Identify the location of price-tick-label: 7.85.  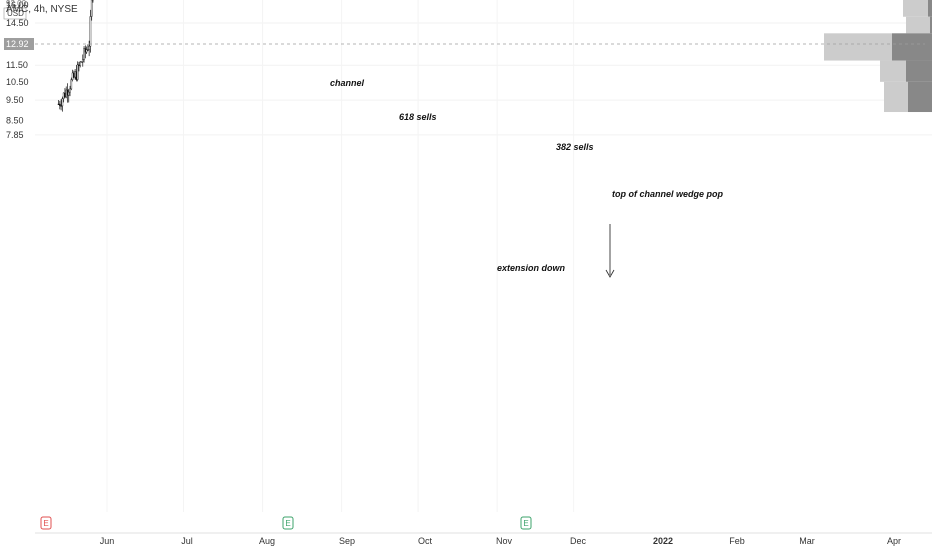
(15, 135).